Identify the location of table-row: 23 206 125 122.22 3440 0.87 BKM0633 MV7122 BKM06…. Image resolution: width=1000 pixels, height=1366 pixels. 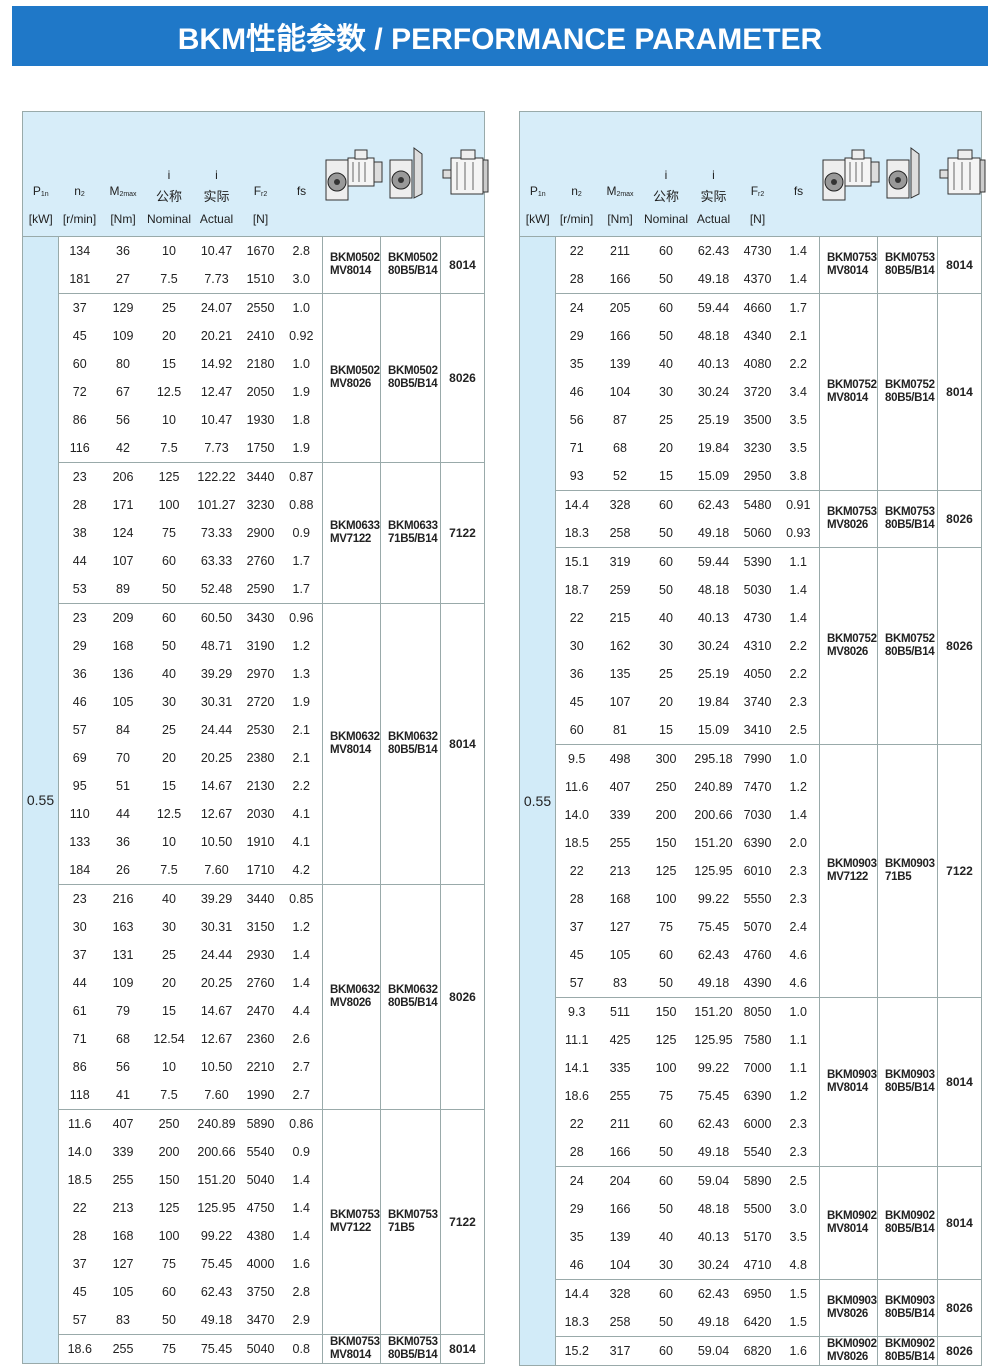
(254, 533).